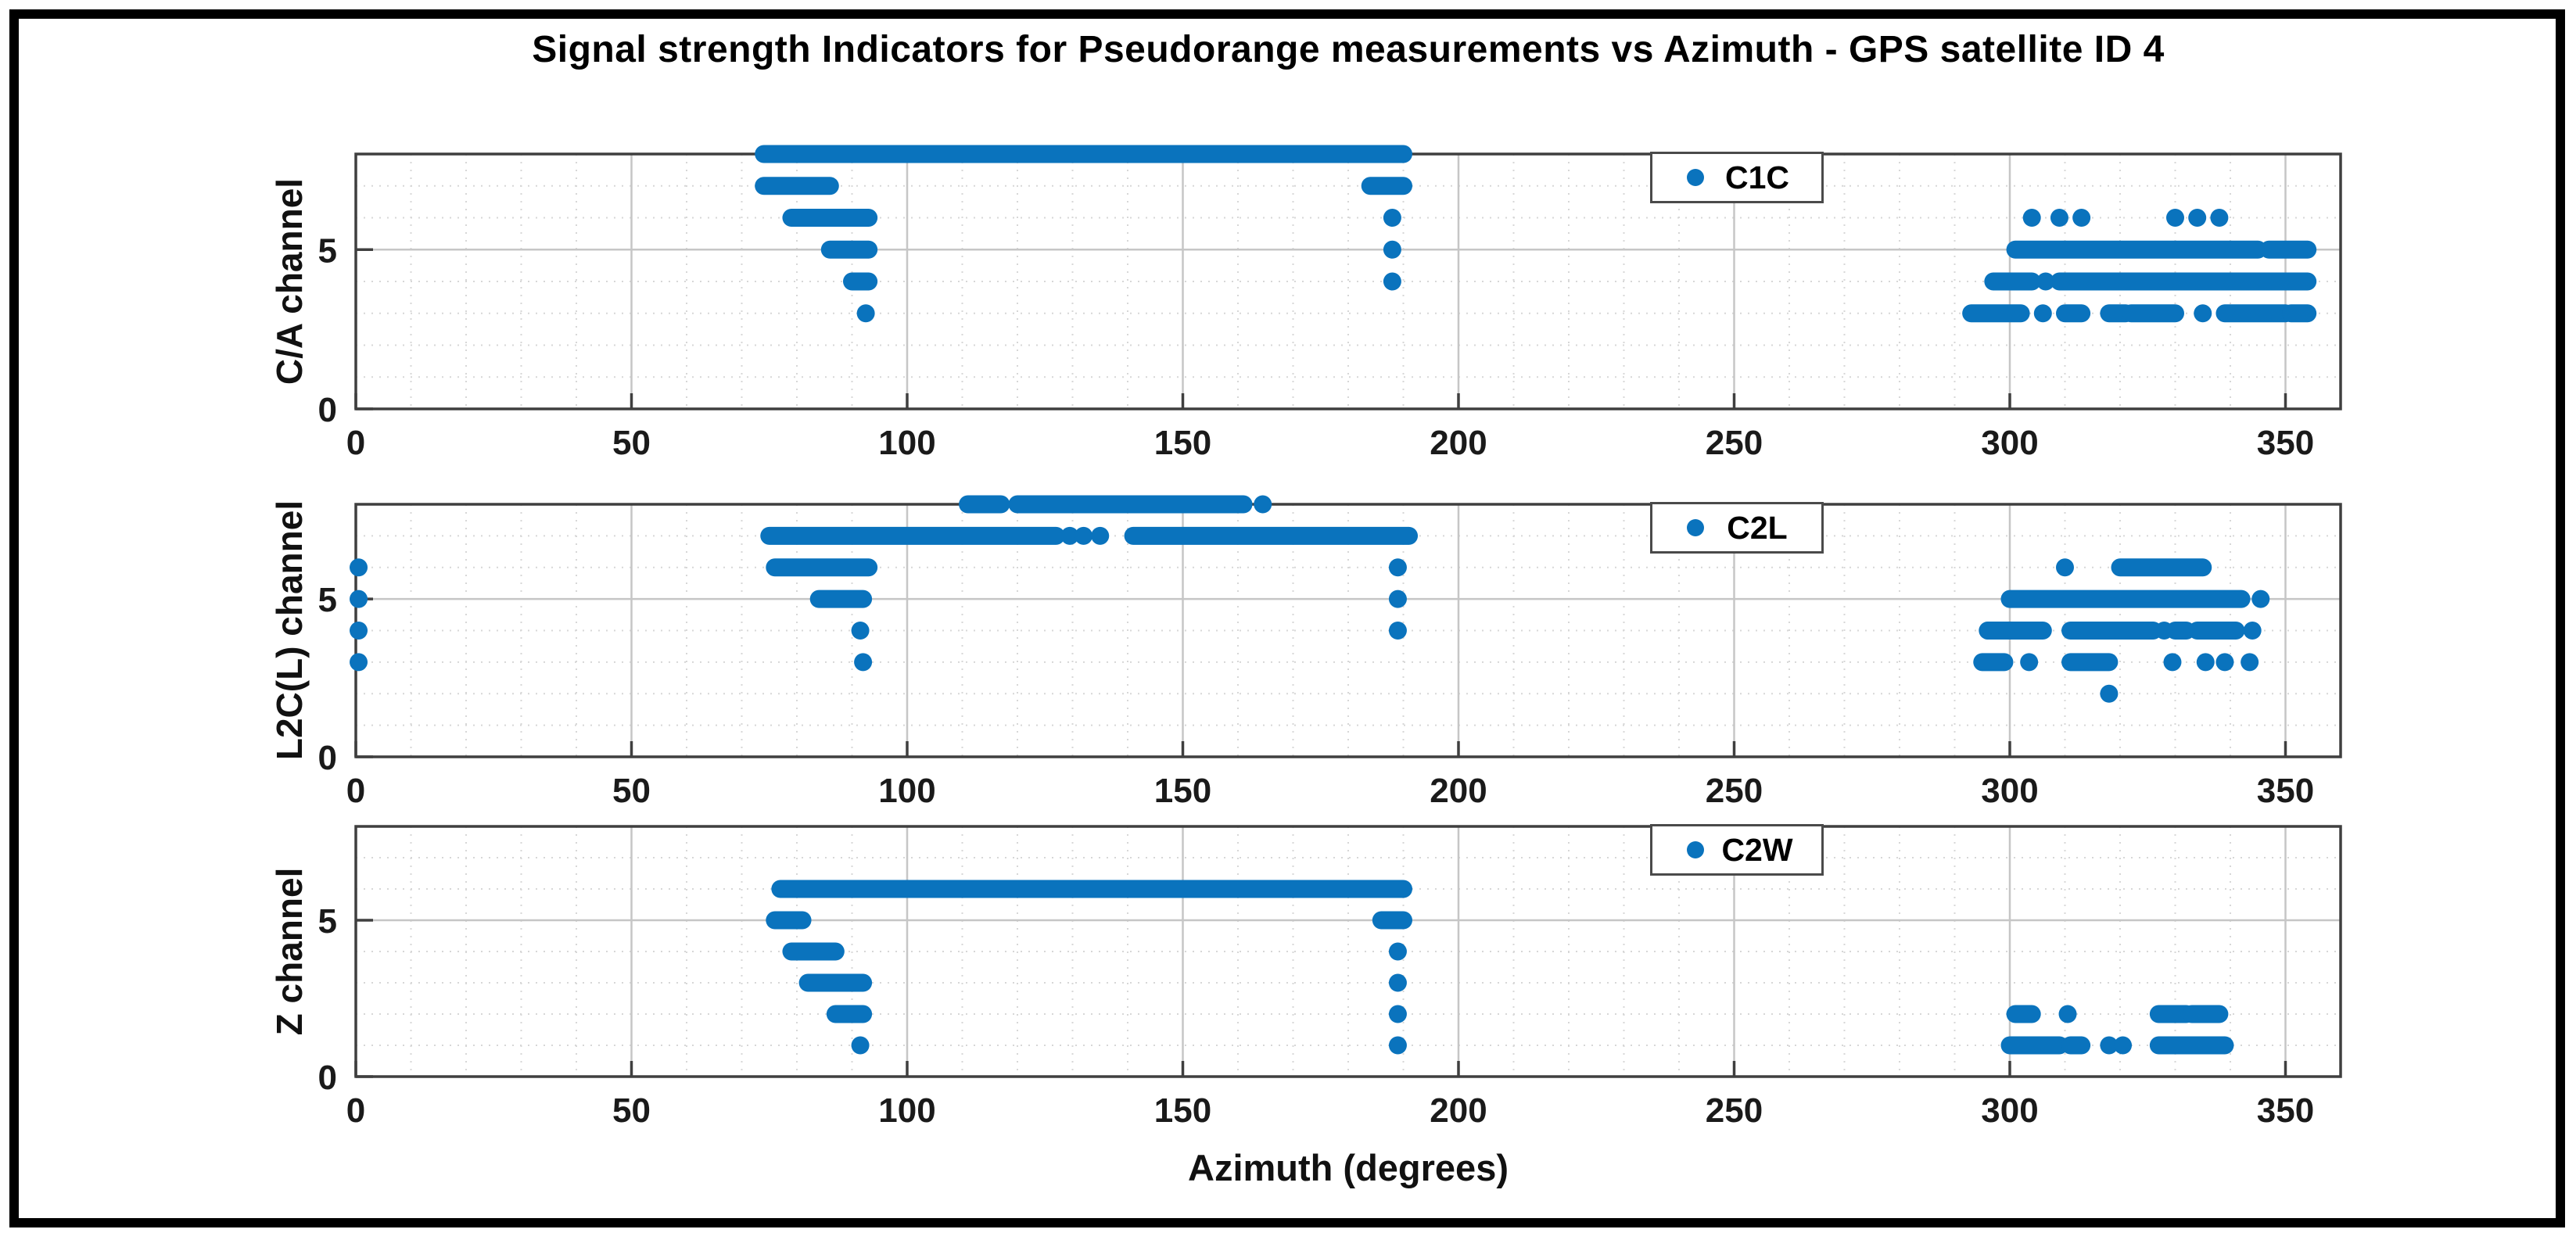 This screenshot has height=1240, width=2576. What do you see at coordinates (289, 630) in the screenshot?
I see `y-axis-label-l2c-channel: L2C(L) channel` at bounding box center [289, 630].